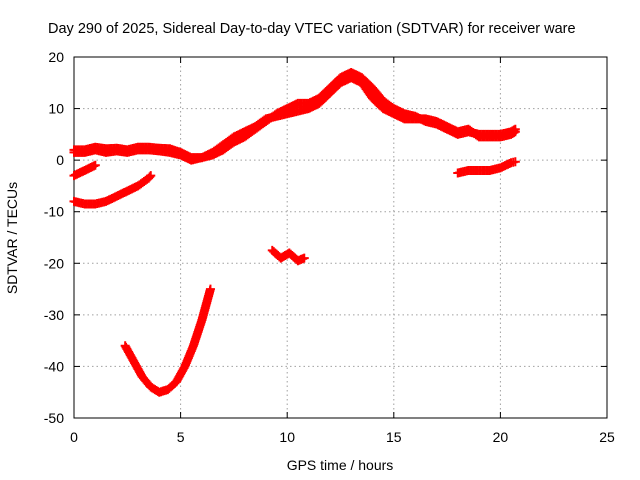 The height and width of the screenshot is (480, 640). What do you see at coordinates (54, 418) in the screenshot?
I see `y-tick-label: -50` at bounding box center [54, 418].